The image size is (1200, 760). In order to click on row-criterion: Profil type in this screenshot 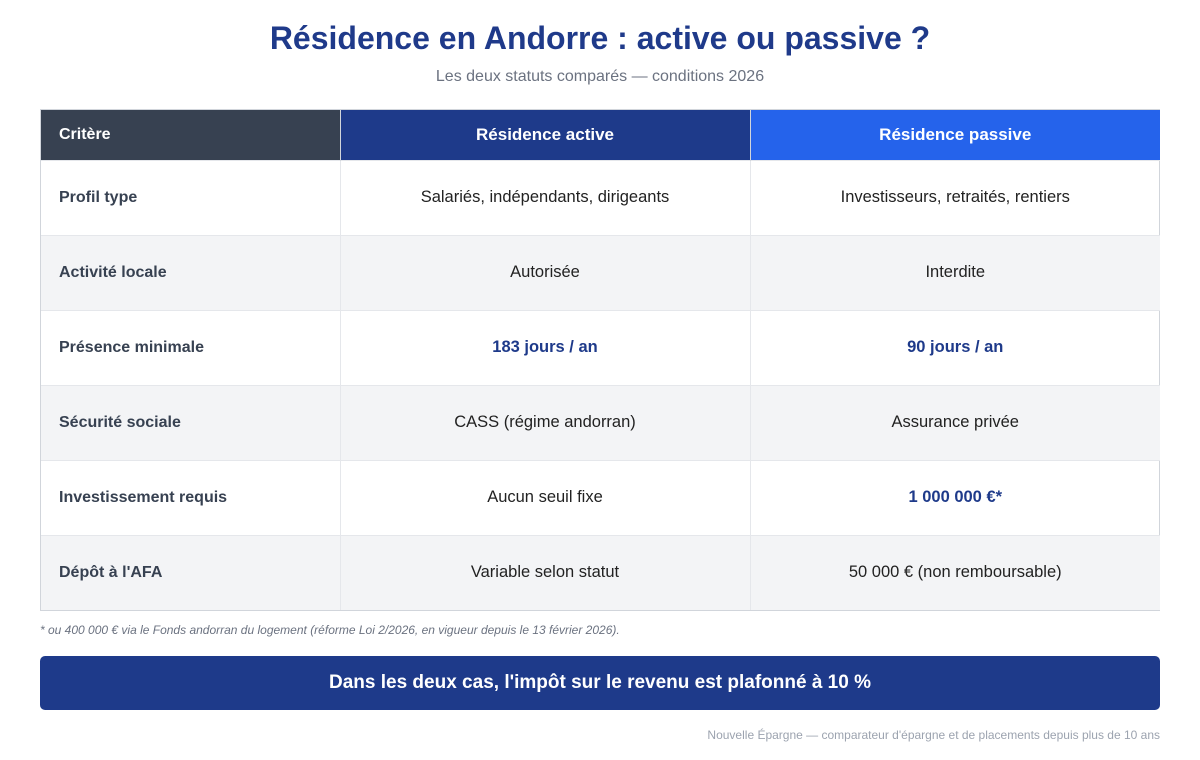, I will do `click(191, 197)`.